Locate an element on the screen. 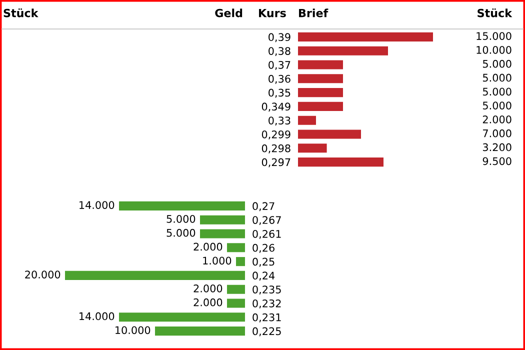 The width and height of the screenshot is (525, 350). text: Brief is located at coordinates (313, 13).